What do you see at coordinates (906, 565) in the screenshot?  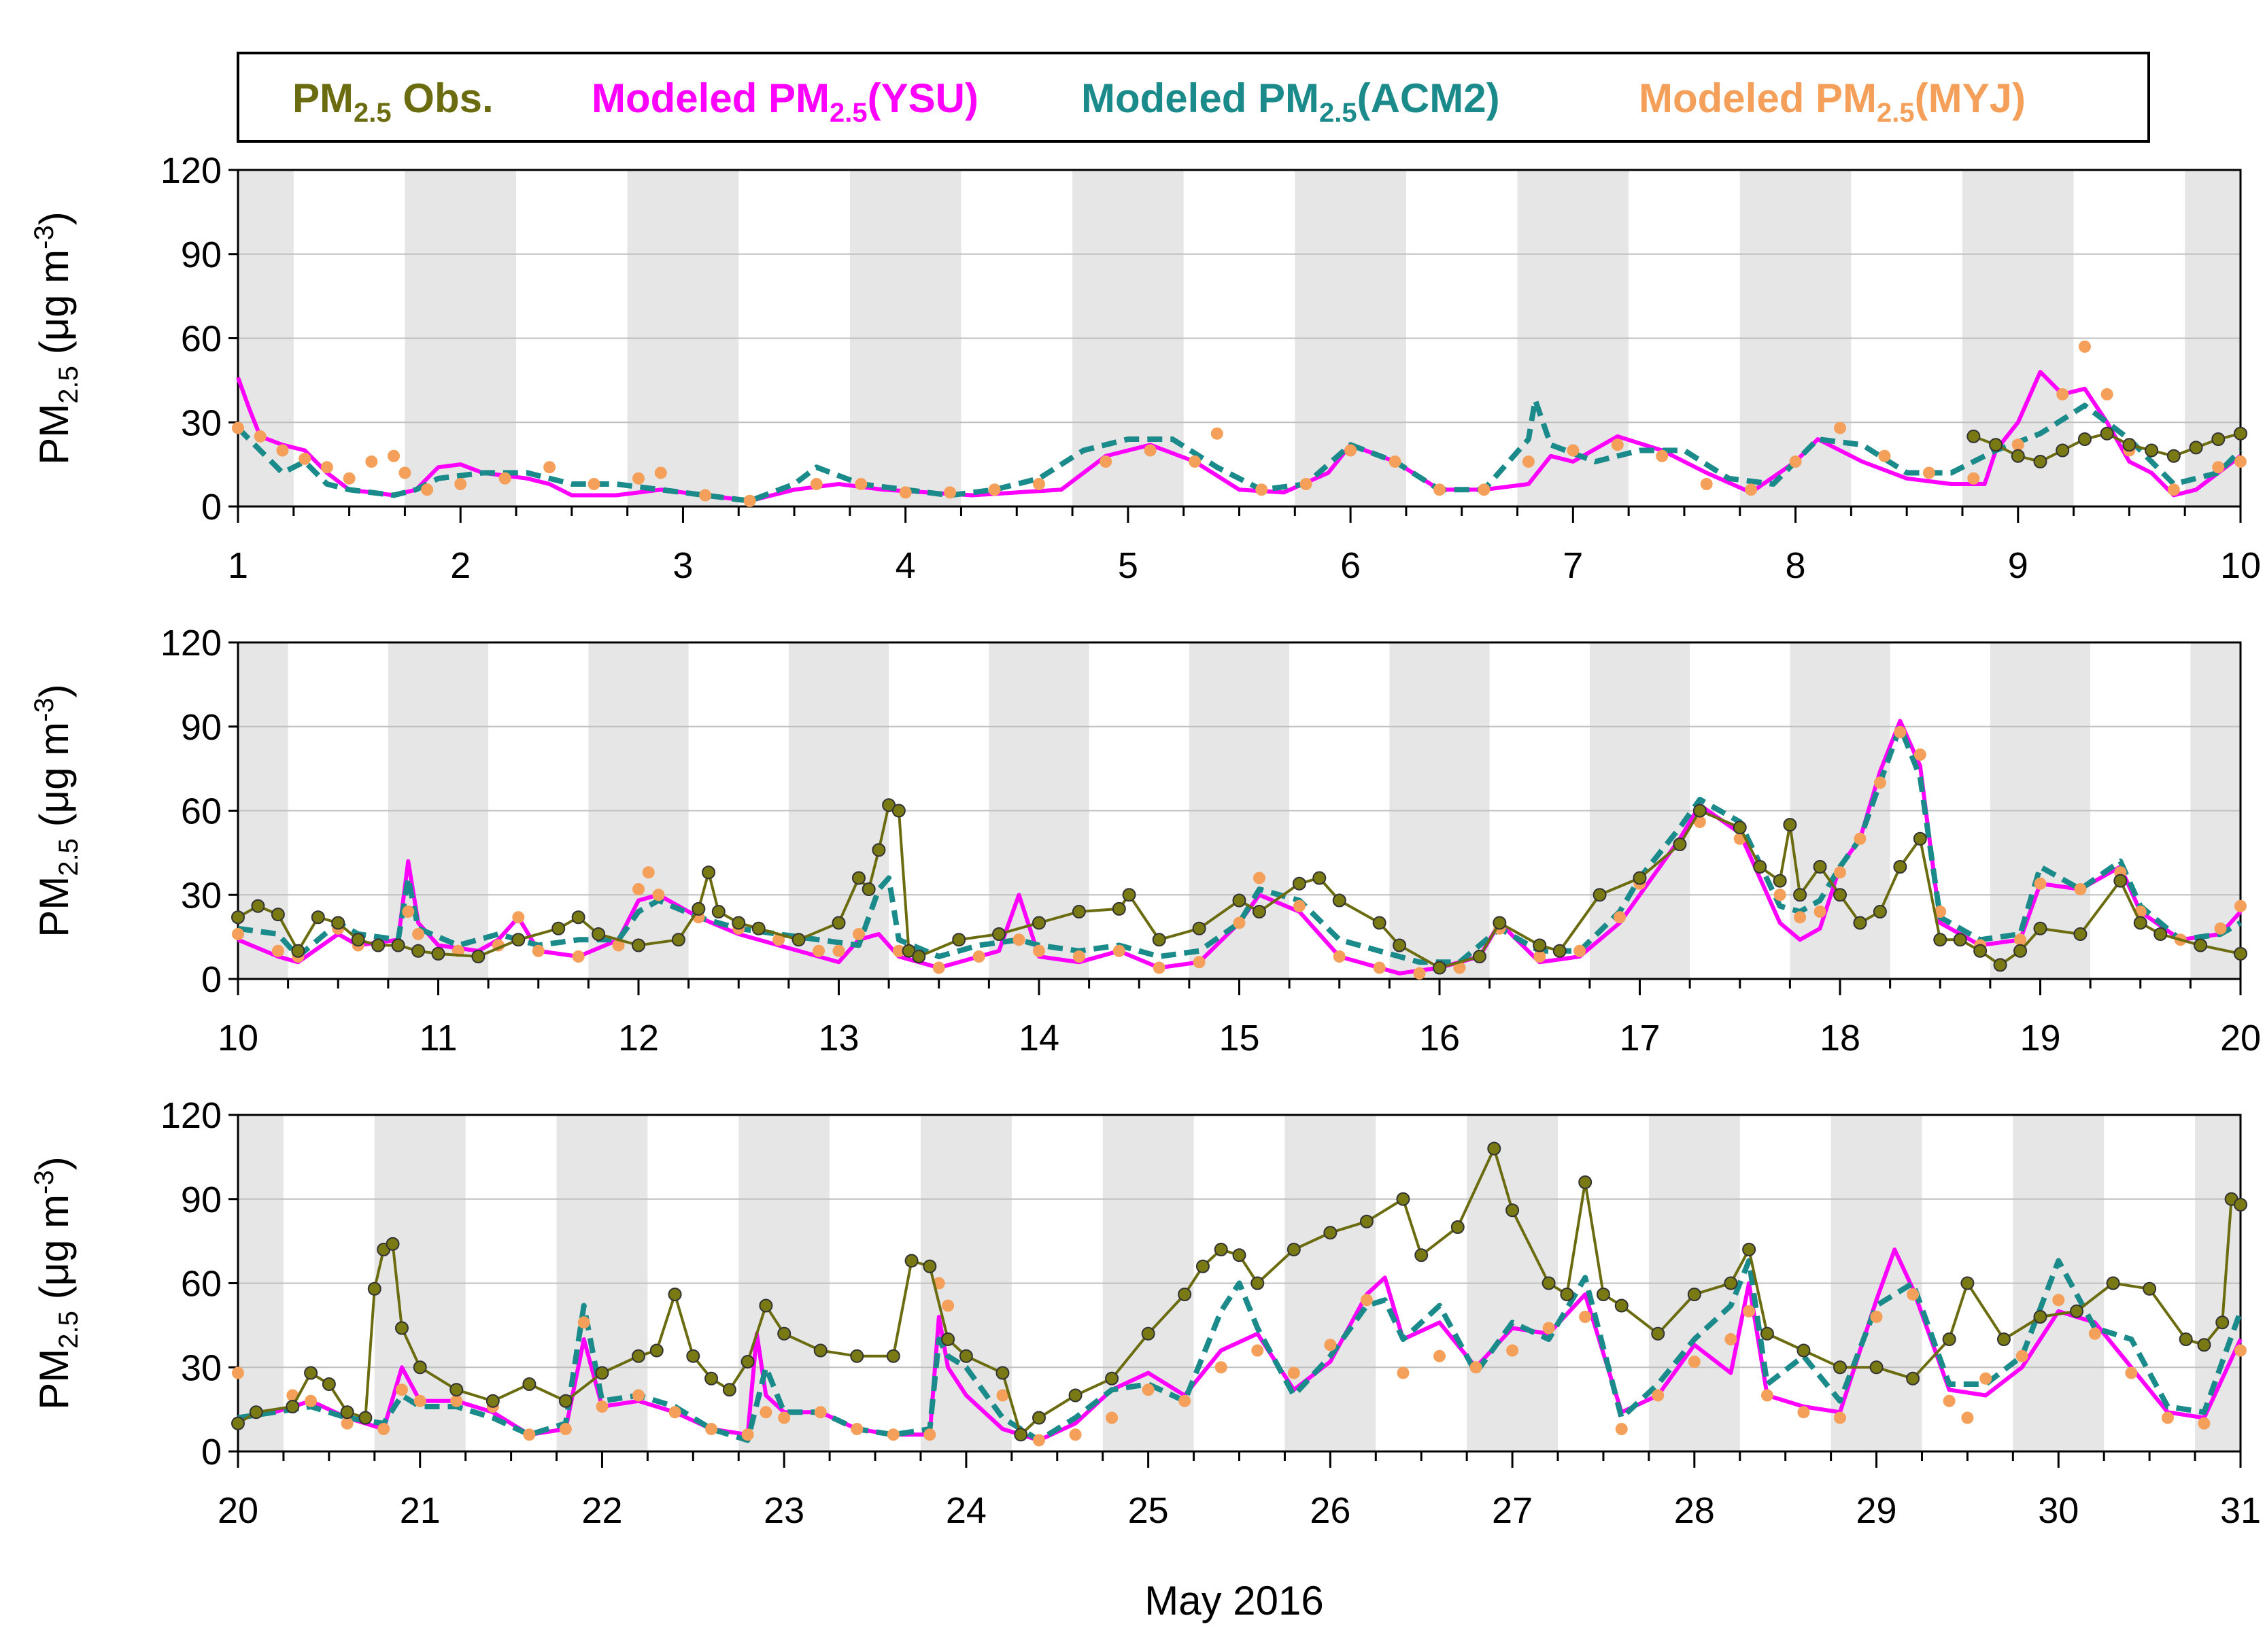 I see `x-tick-label: 4` at bounding box center [906, 565].